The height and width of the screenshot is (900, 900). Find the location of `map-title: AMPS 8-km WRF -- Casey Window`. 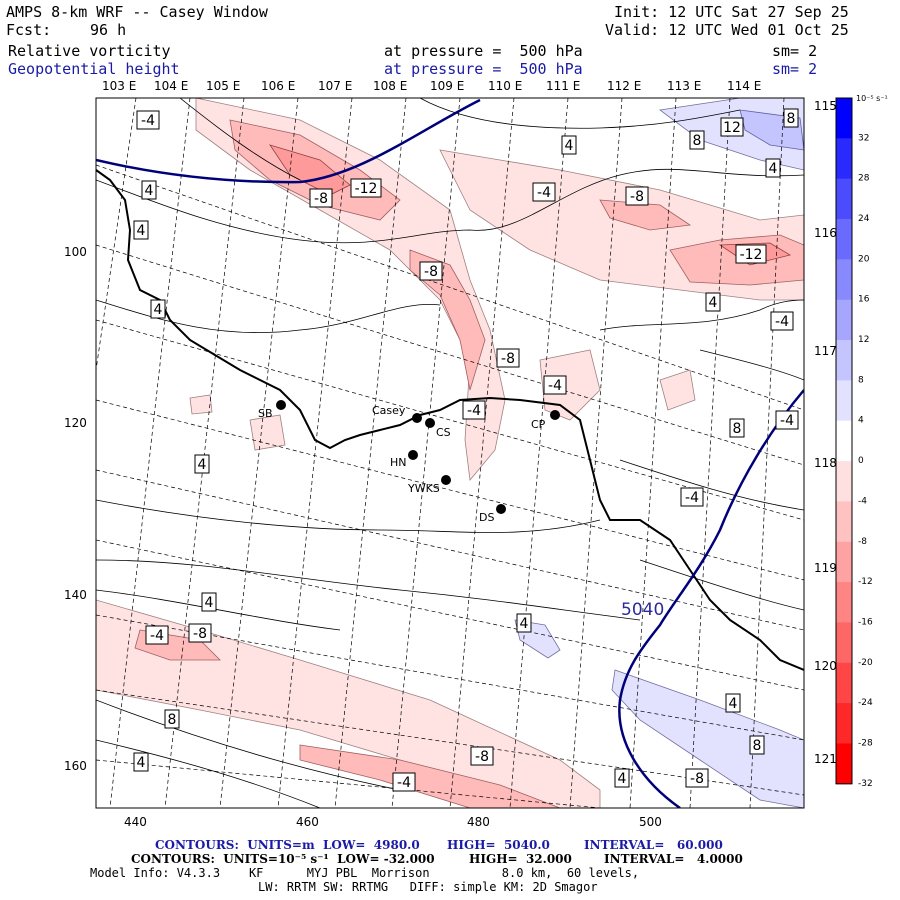

map-title: AMPS 8-km WRF -- Casey Window is located at coordinates (137, 12).